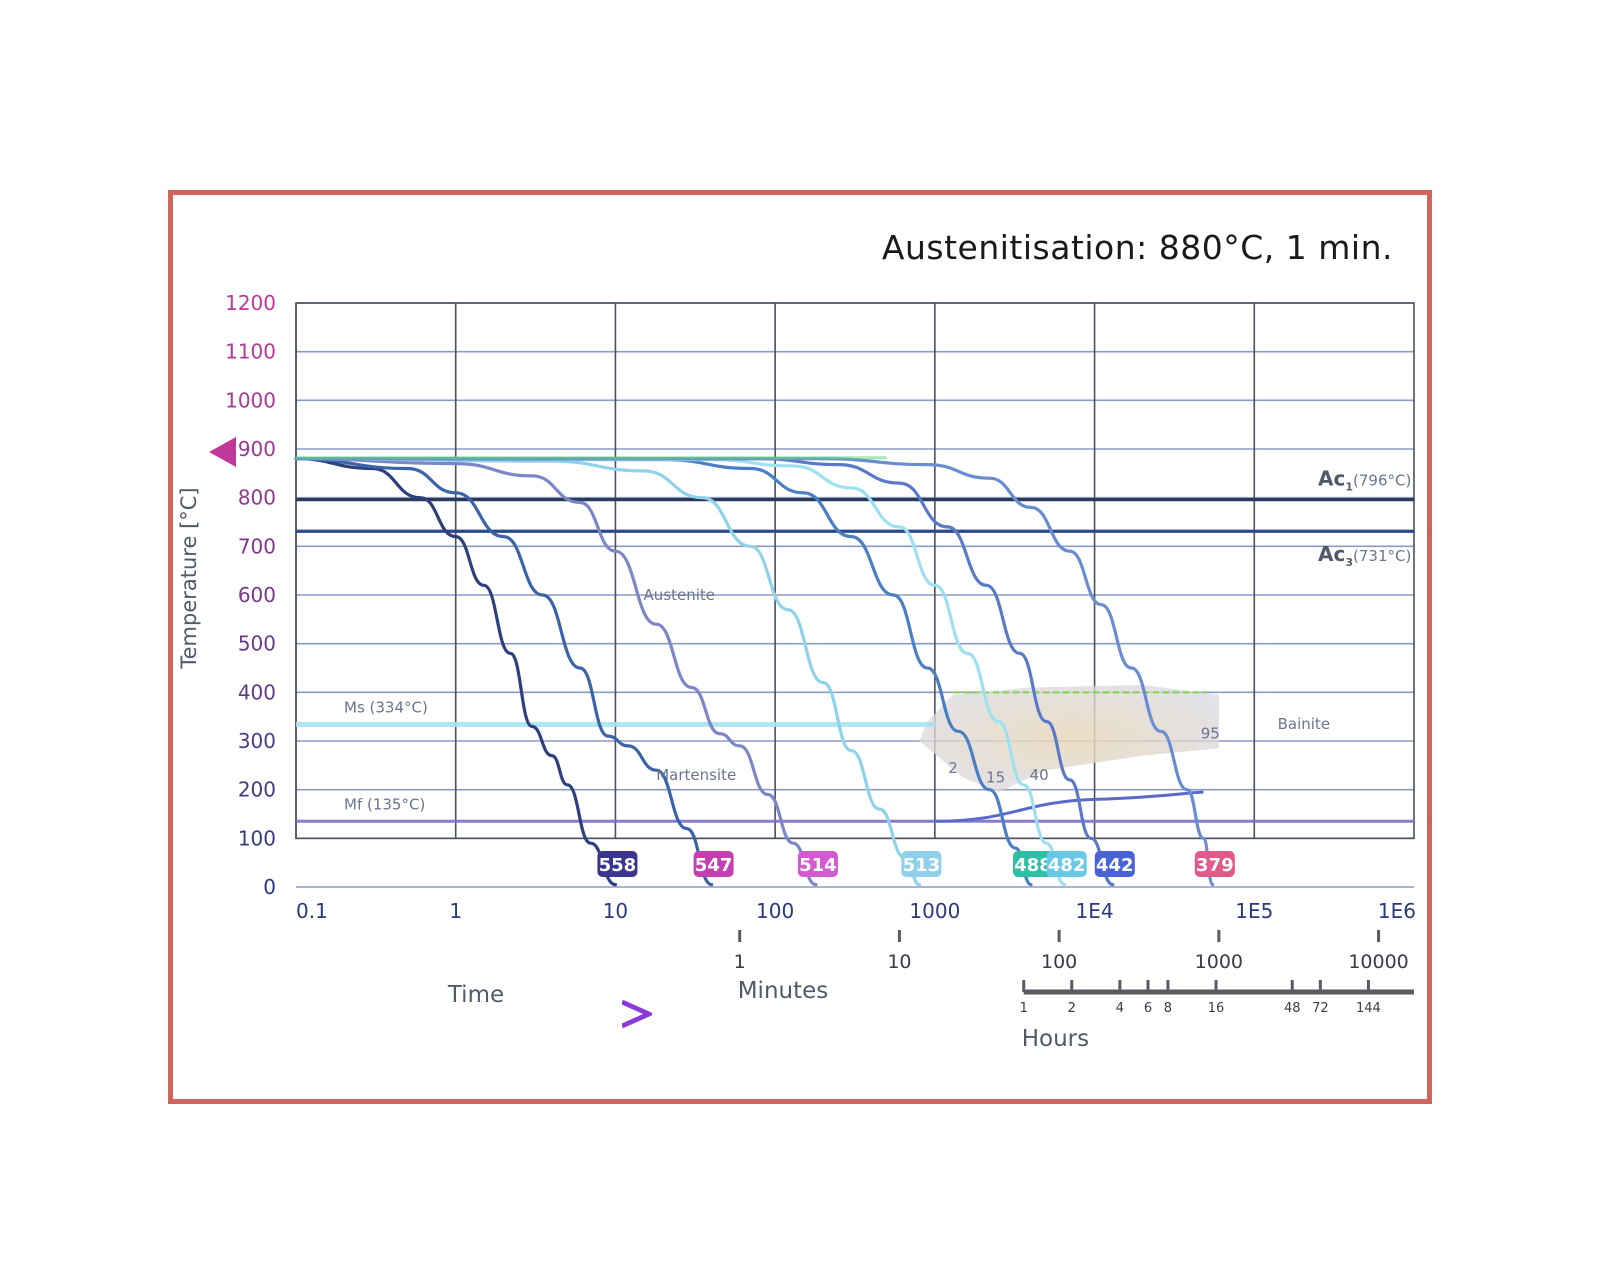 This screenshot has width=1600, height=1280. I want to click on y-axis-title: Temperature [°C], so click(189, 578).